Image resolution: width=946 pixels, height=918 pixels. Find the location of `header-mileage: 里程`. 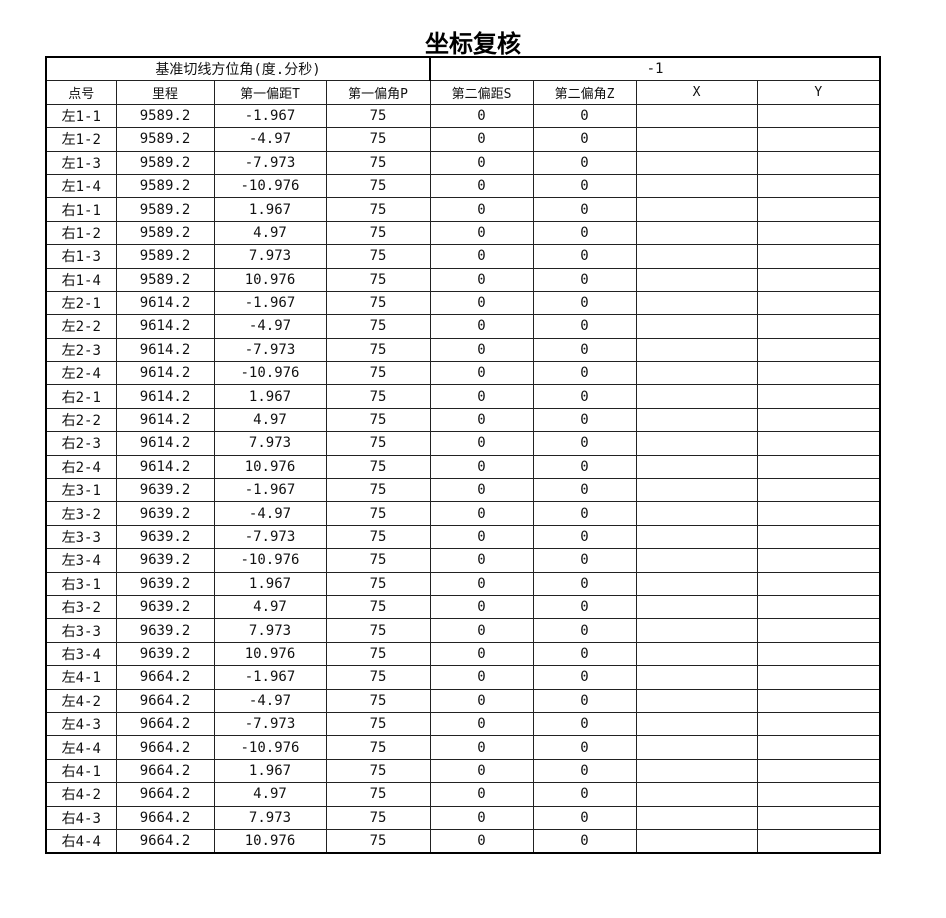

header-mileage: 里程 is located at coordinates (165, 92).